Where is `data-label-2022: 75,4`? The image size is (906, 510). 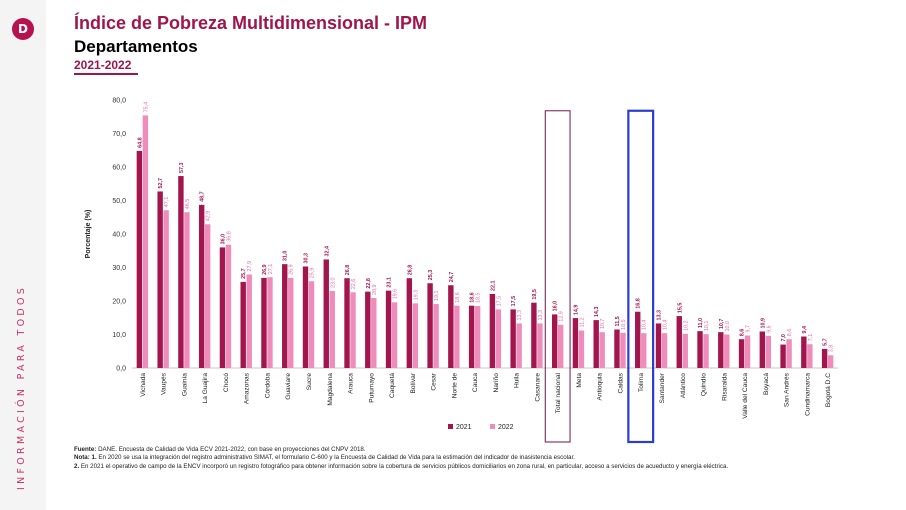
data-label-2022: 75,4 is located at coordinates (146, 107).